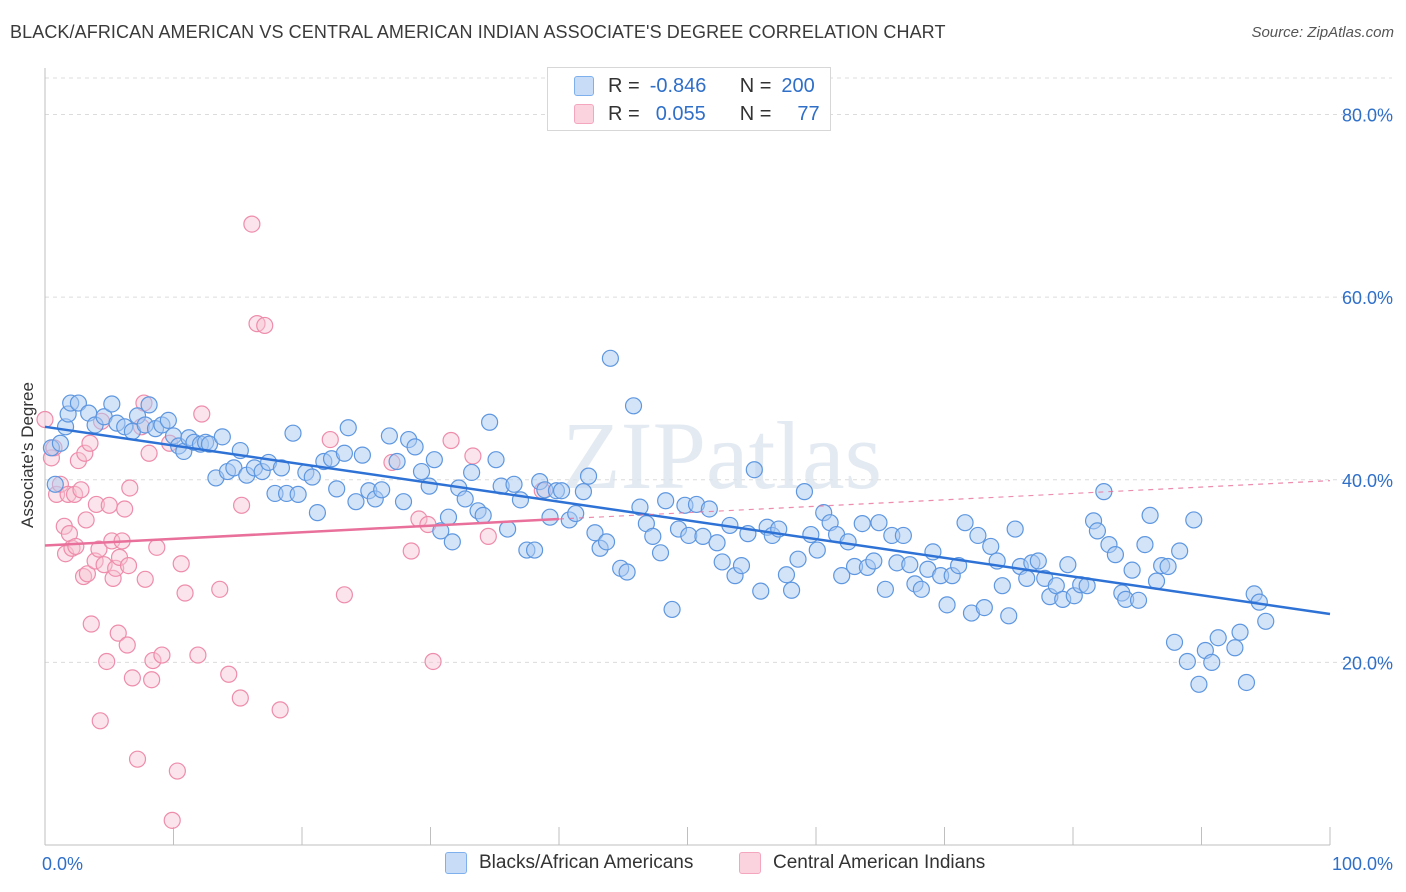 This screenshot has height=892, width=1406. Describe the element at coordinates (1367, 481) in the screenshot. I see `y-tick-label: 40.0%` at that location.